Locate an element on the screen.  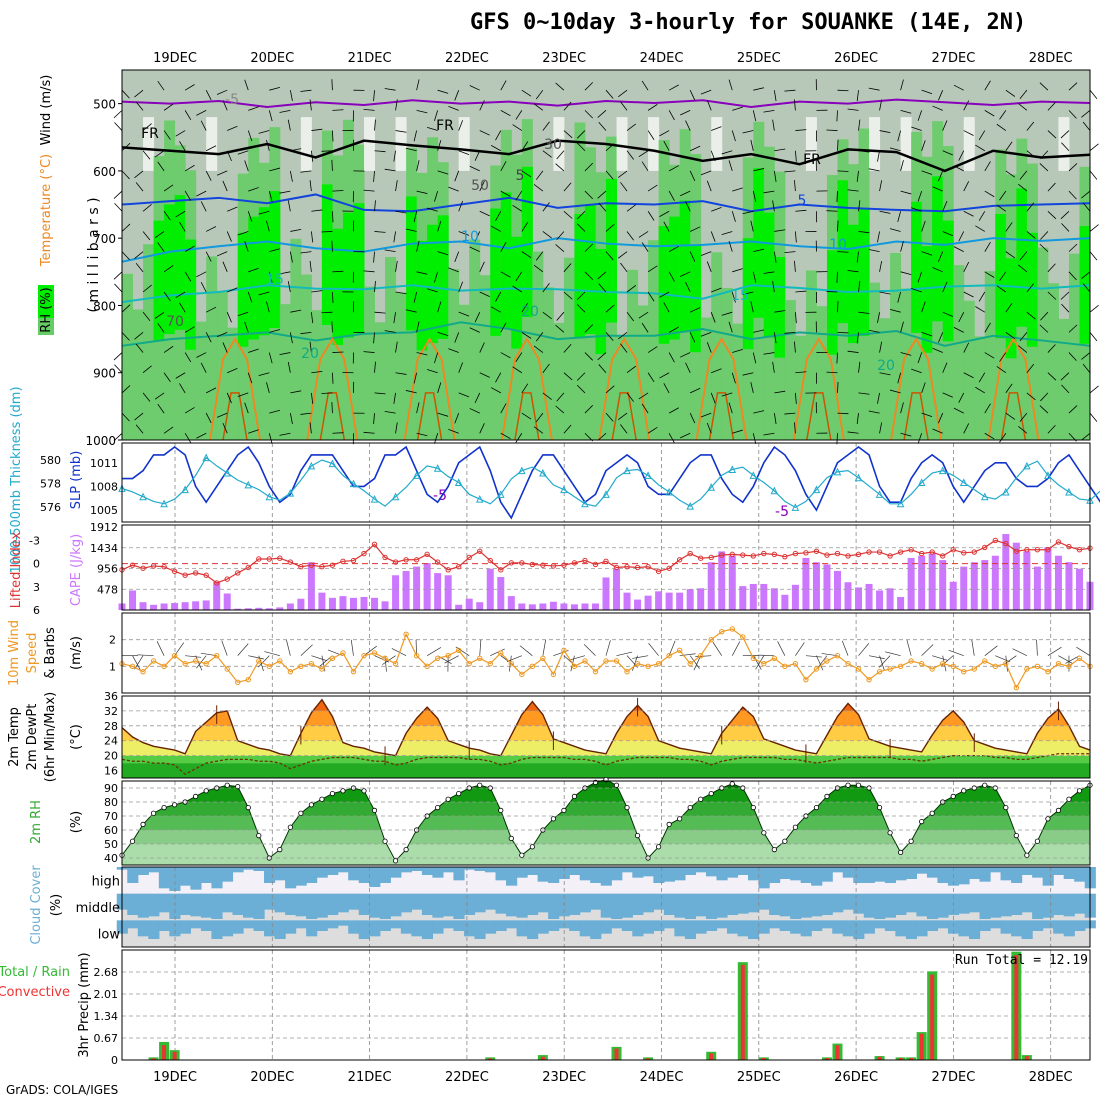
precip-tick-label: 2.68 is located at coordinates (106, 972).